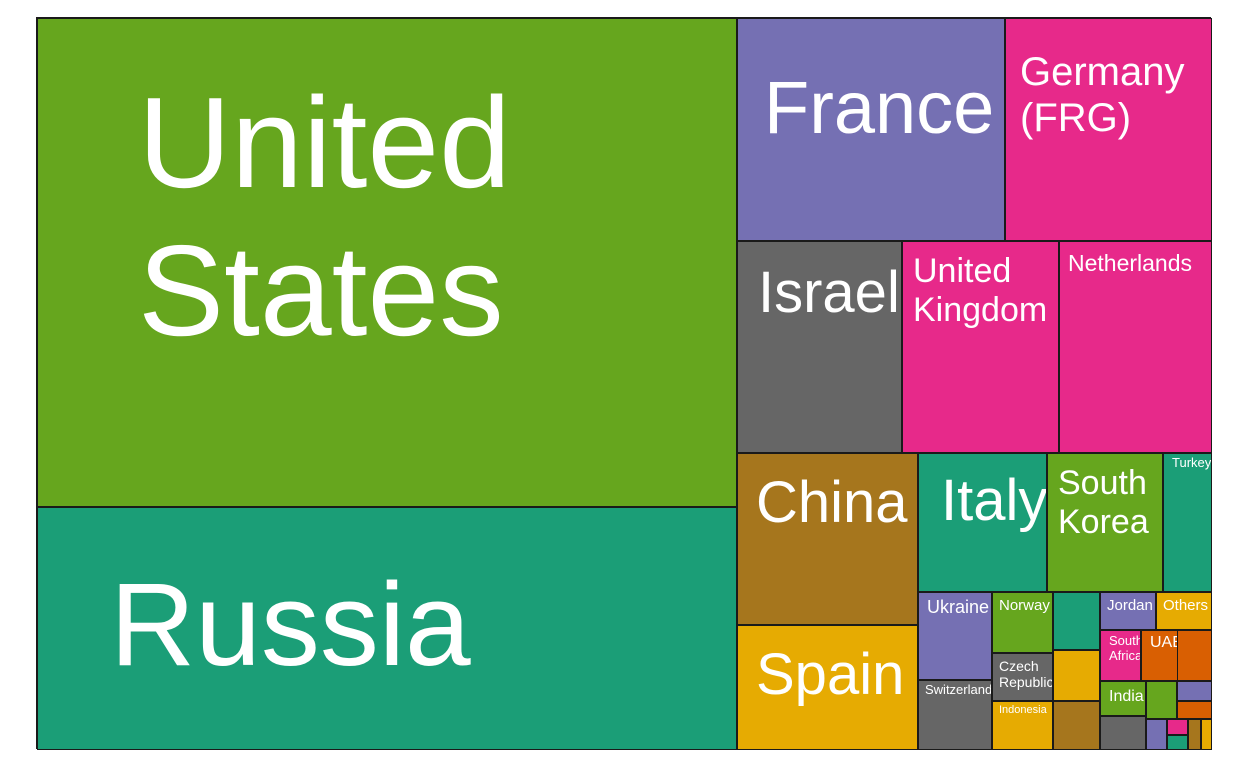 This screenshot has height=768, width=1248. I want to click on treemap-tile: Switzerland, so click(955, 715).